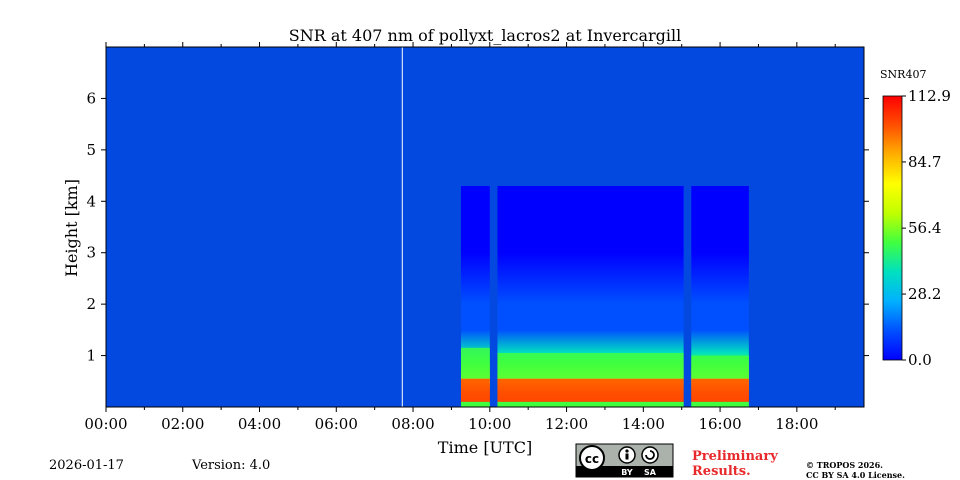 The height and width of the screenshot is (480, 960). Describe the element at coordinates (721, 471) in the screenshot. I see `preliminary-line2: Results.` at that location.